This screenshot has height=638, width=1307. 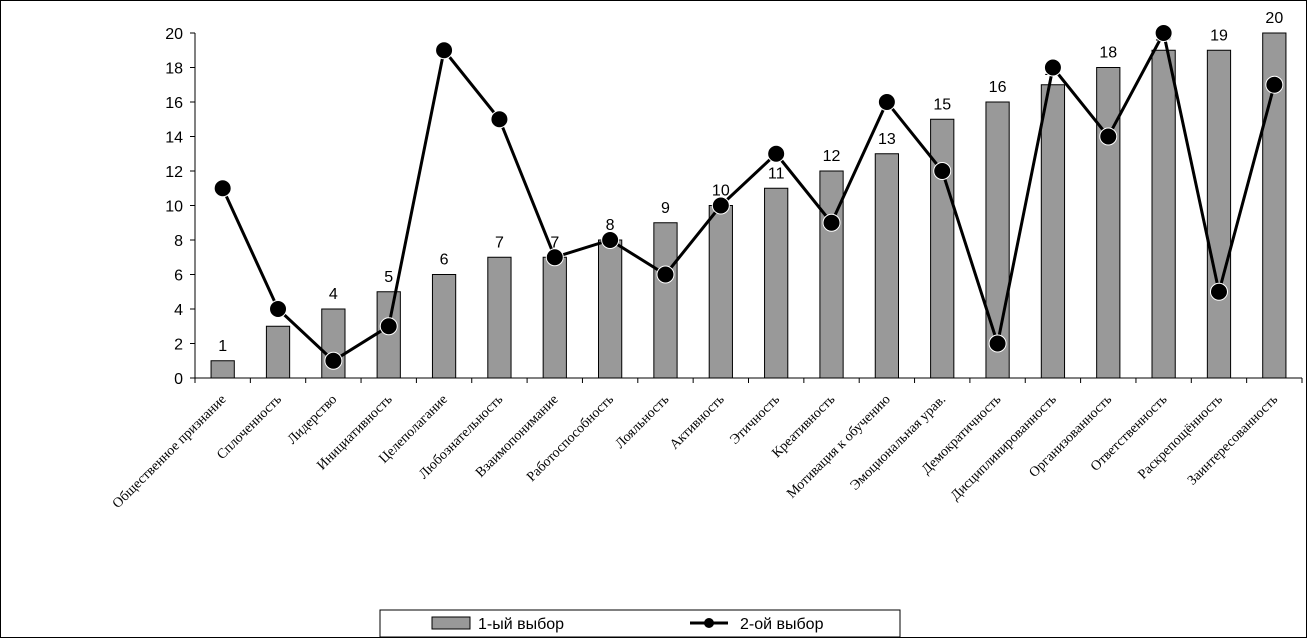 What do you see at coordinates (1274, 18) in the screenshot?
I see `data-label: 20` at bounding box center [1274, 18].